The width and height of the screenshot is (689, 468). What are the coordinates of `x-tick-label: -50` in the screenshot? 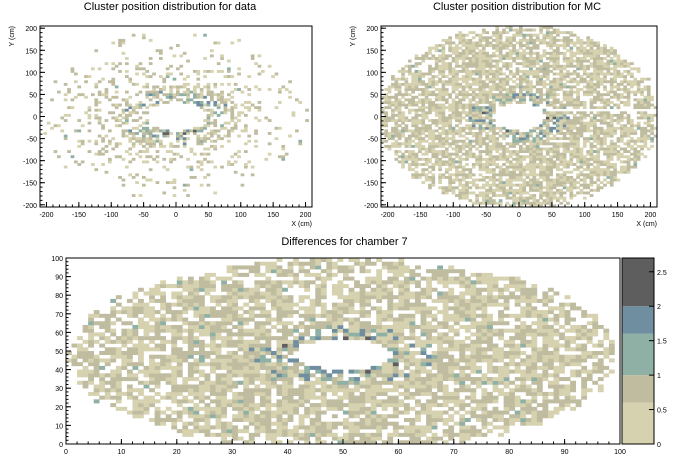 It's located at (144, 215).